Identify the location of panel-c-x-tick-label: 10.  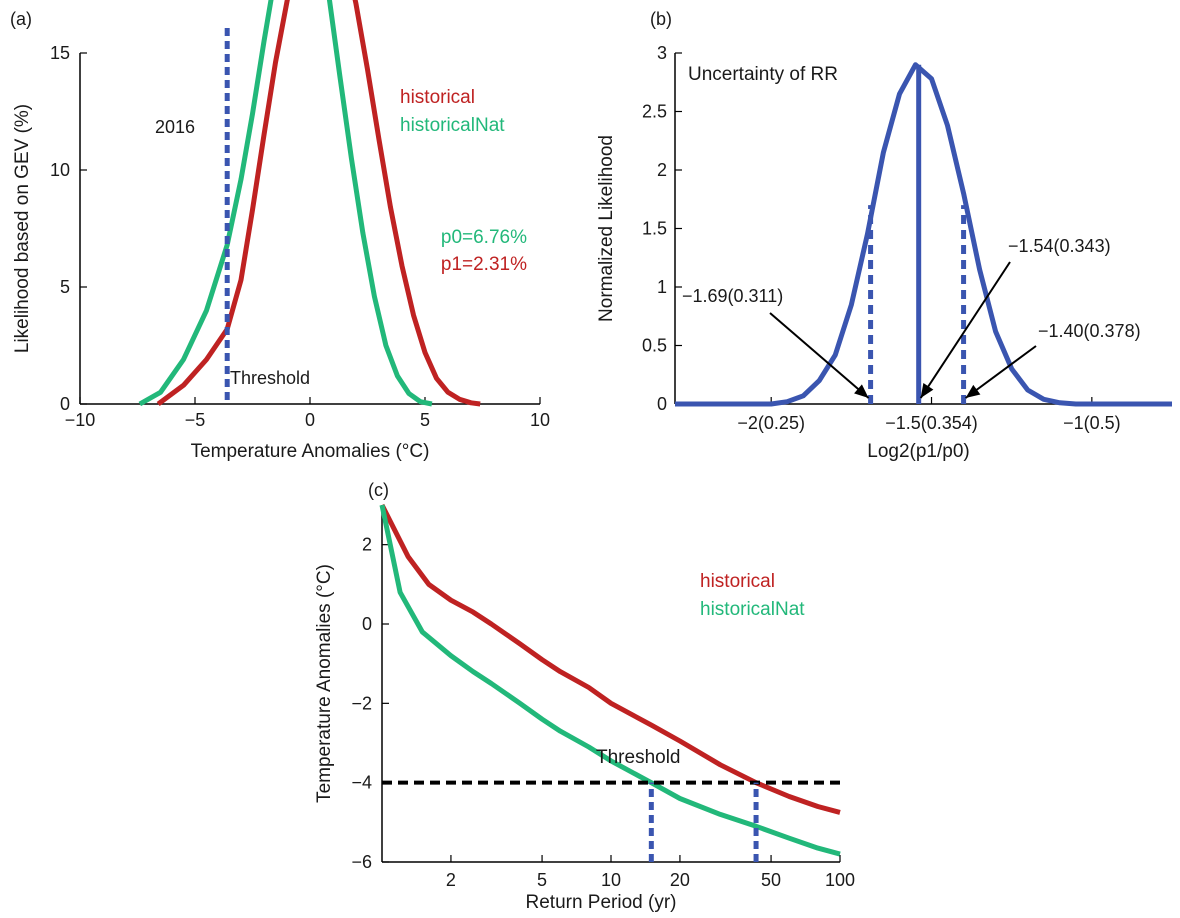
(611, 880).